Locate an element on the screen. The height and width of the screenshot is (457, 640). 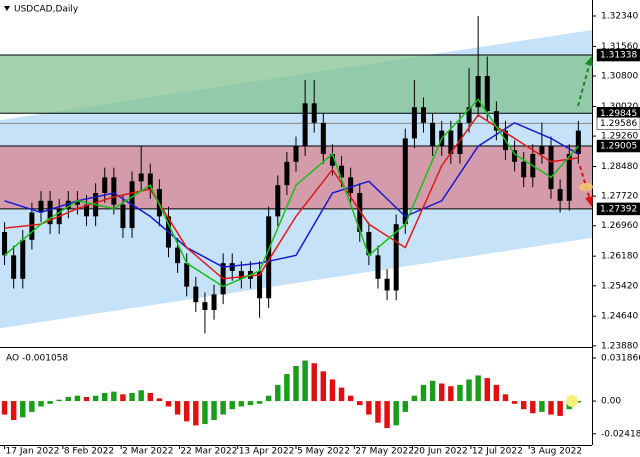
y-tick-label: 1.28480 is located at coordinates (619, 167).